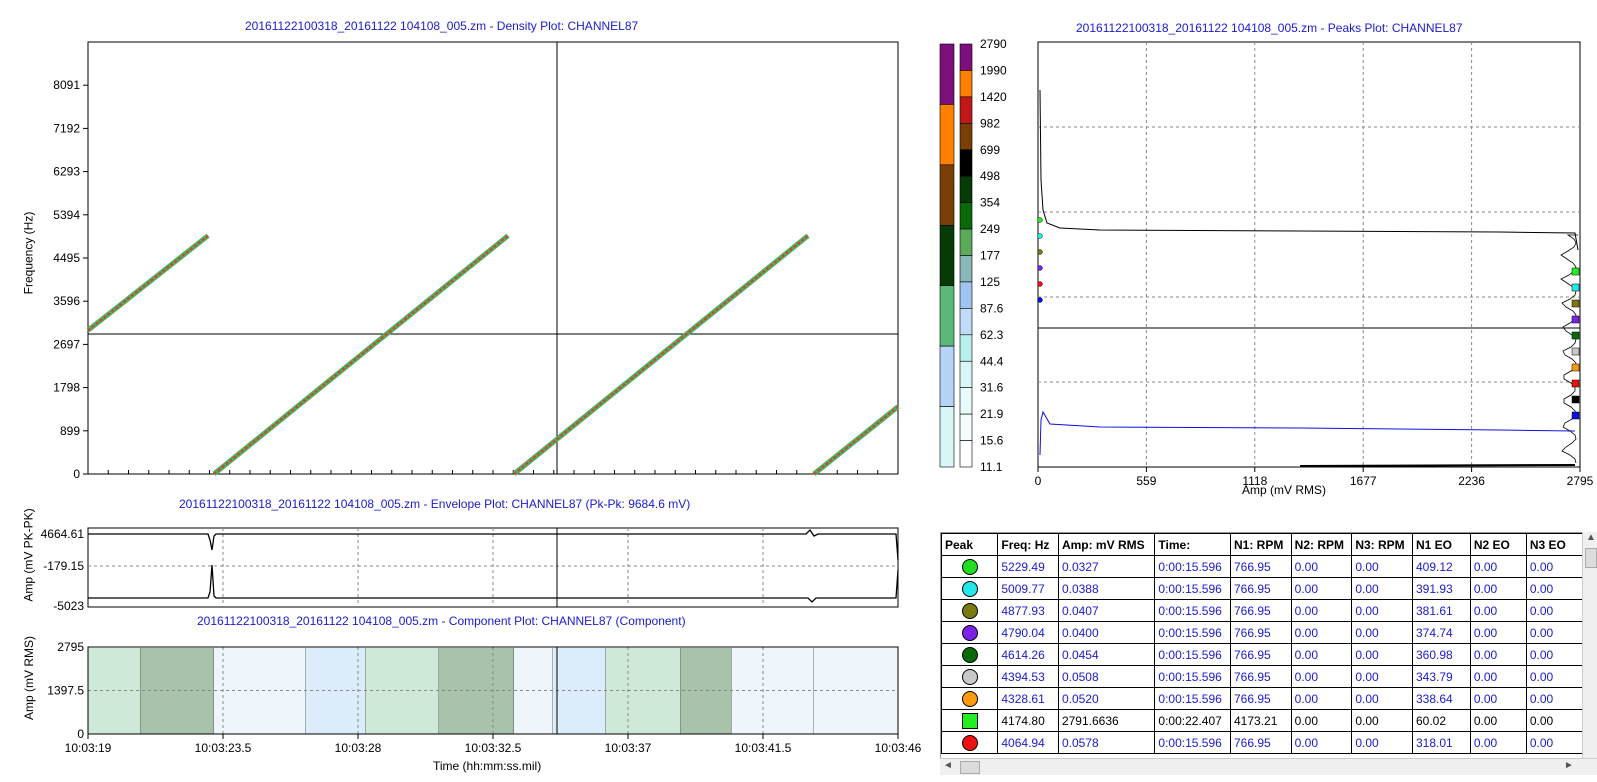 Image resolution: width=1597 pixels, height=782 pixels. Describe the element at coordinates (1591, 537) in the screenshot. I see `scroll-up-arrow-icon: ▲` at that location.